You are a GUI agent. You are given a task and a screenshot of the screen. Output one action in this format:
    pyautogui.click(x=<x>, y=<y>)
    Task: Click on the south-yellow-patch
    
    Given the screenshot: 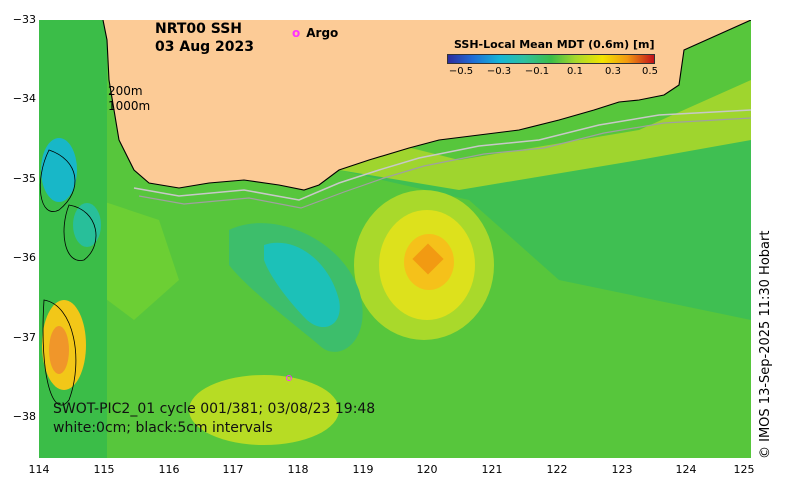 What is the action you would take?
    pyautogui.click(x=264, y=410)
    